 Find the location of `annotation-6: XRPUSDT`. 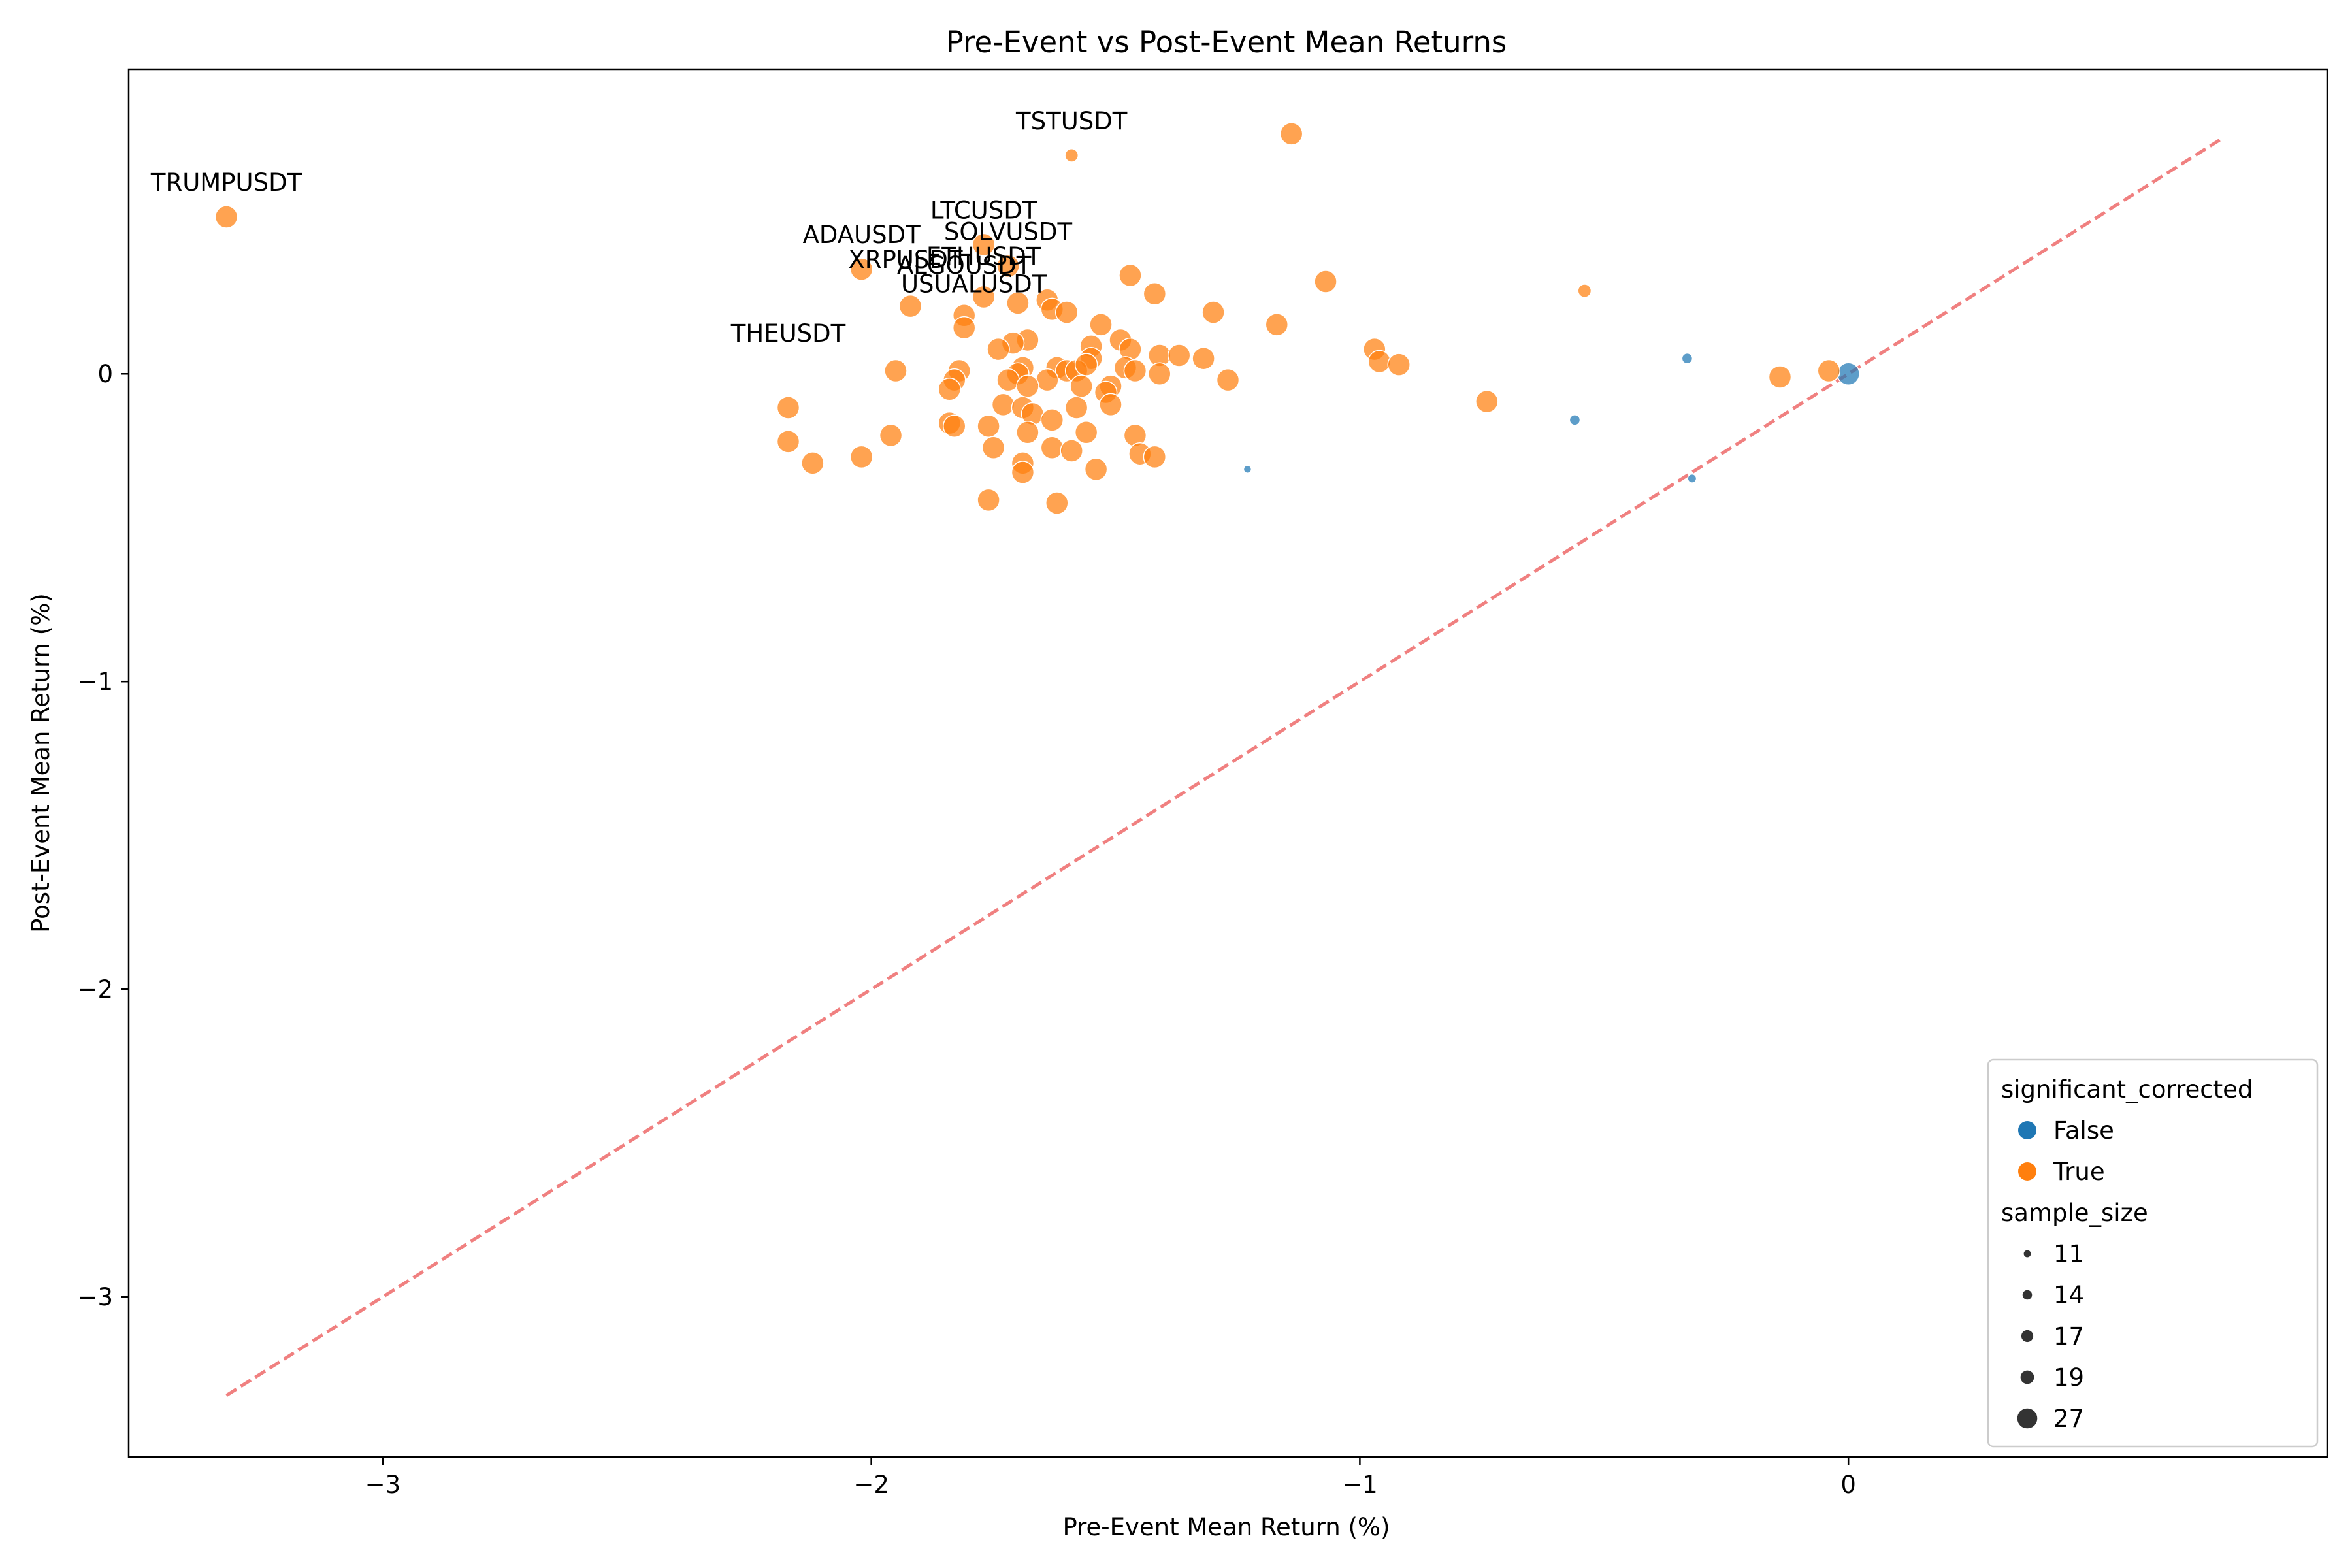

annotation-6: XRPUSDT is located at coordinates (905, 260).